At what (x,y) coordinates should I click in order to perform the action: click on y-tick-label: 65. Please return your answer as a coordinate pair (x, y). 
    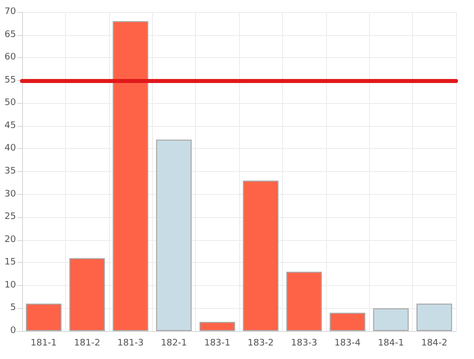
    Looking at the image, I should click on (10, 35).